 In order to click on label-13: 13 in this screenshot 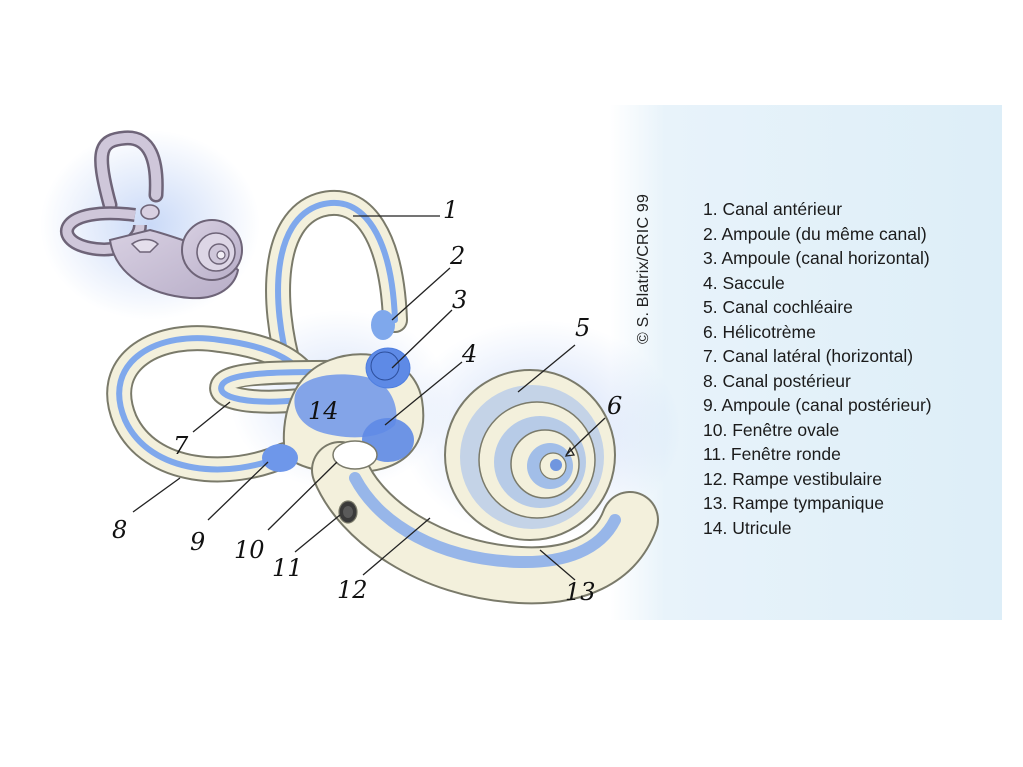, I will do `click(580, 592)`.